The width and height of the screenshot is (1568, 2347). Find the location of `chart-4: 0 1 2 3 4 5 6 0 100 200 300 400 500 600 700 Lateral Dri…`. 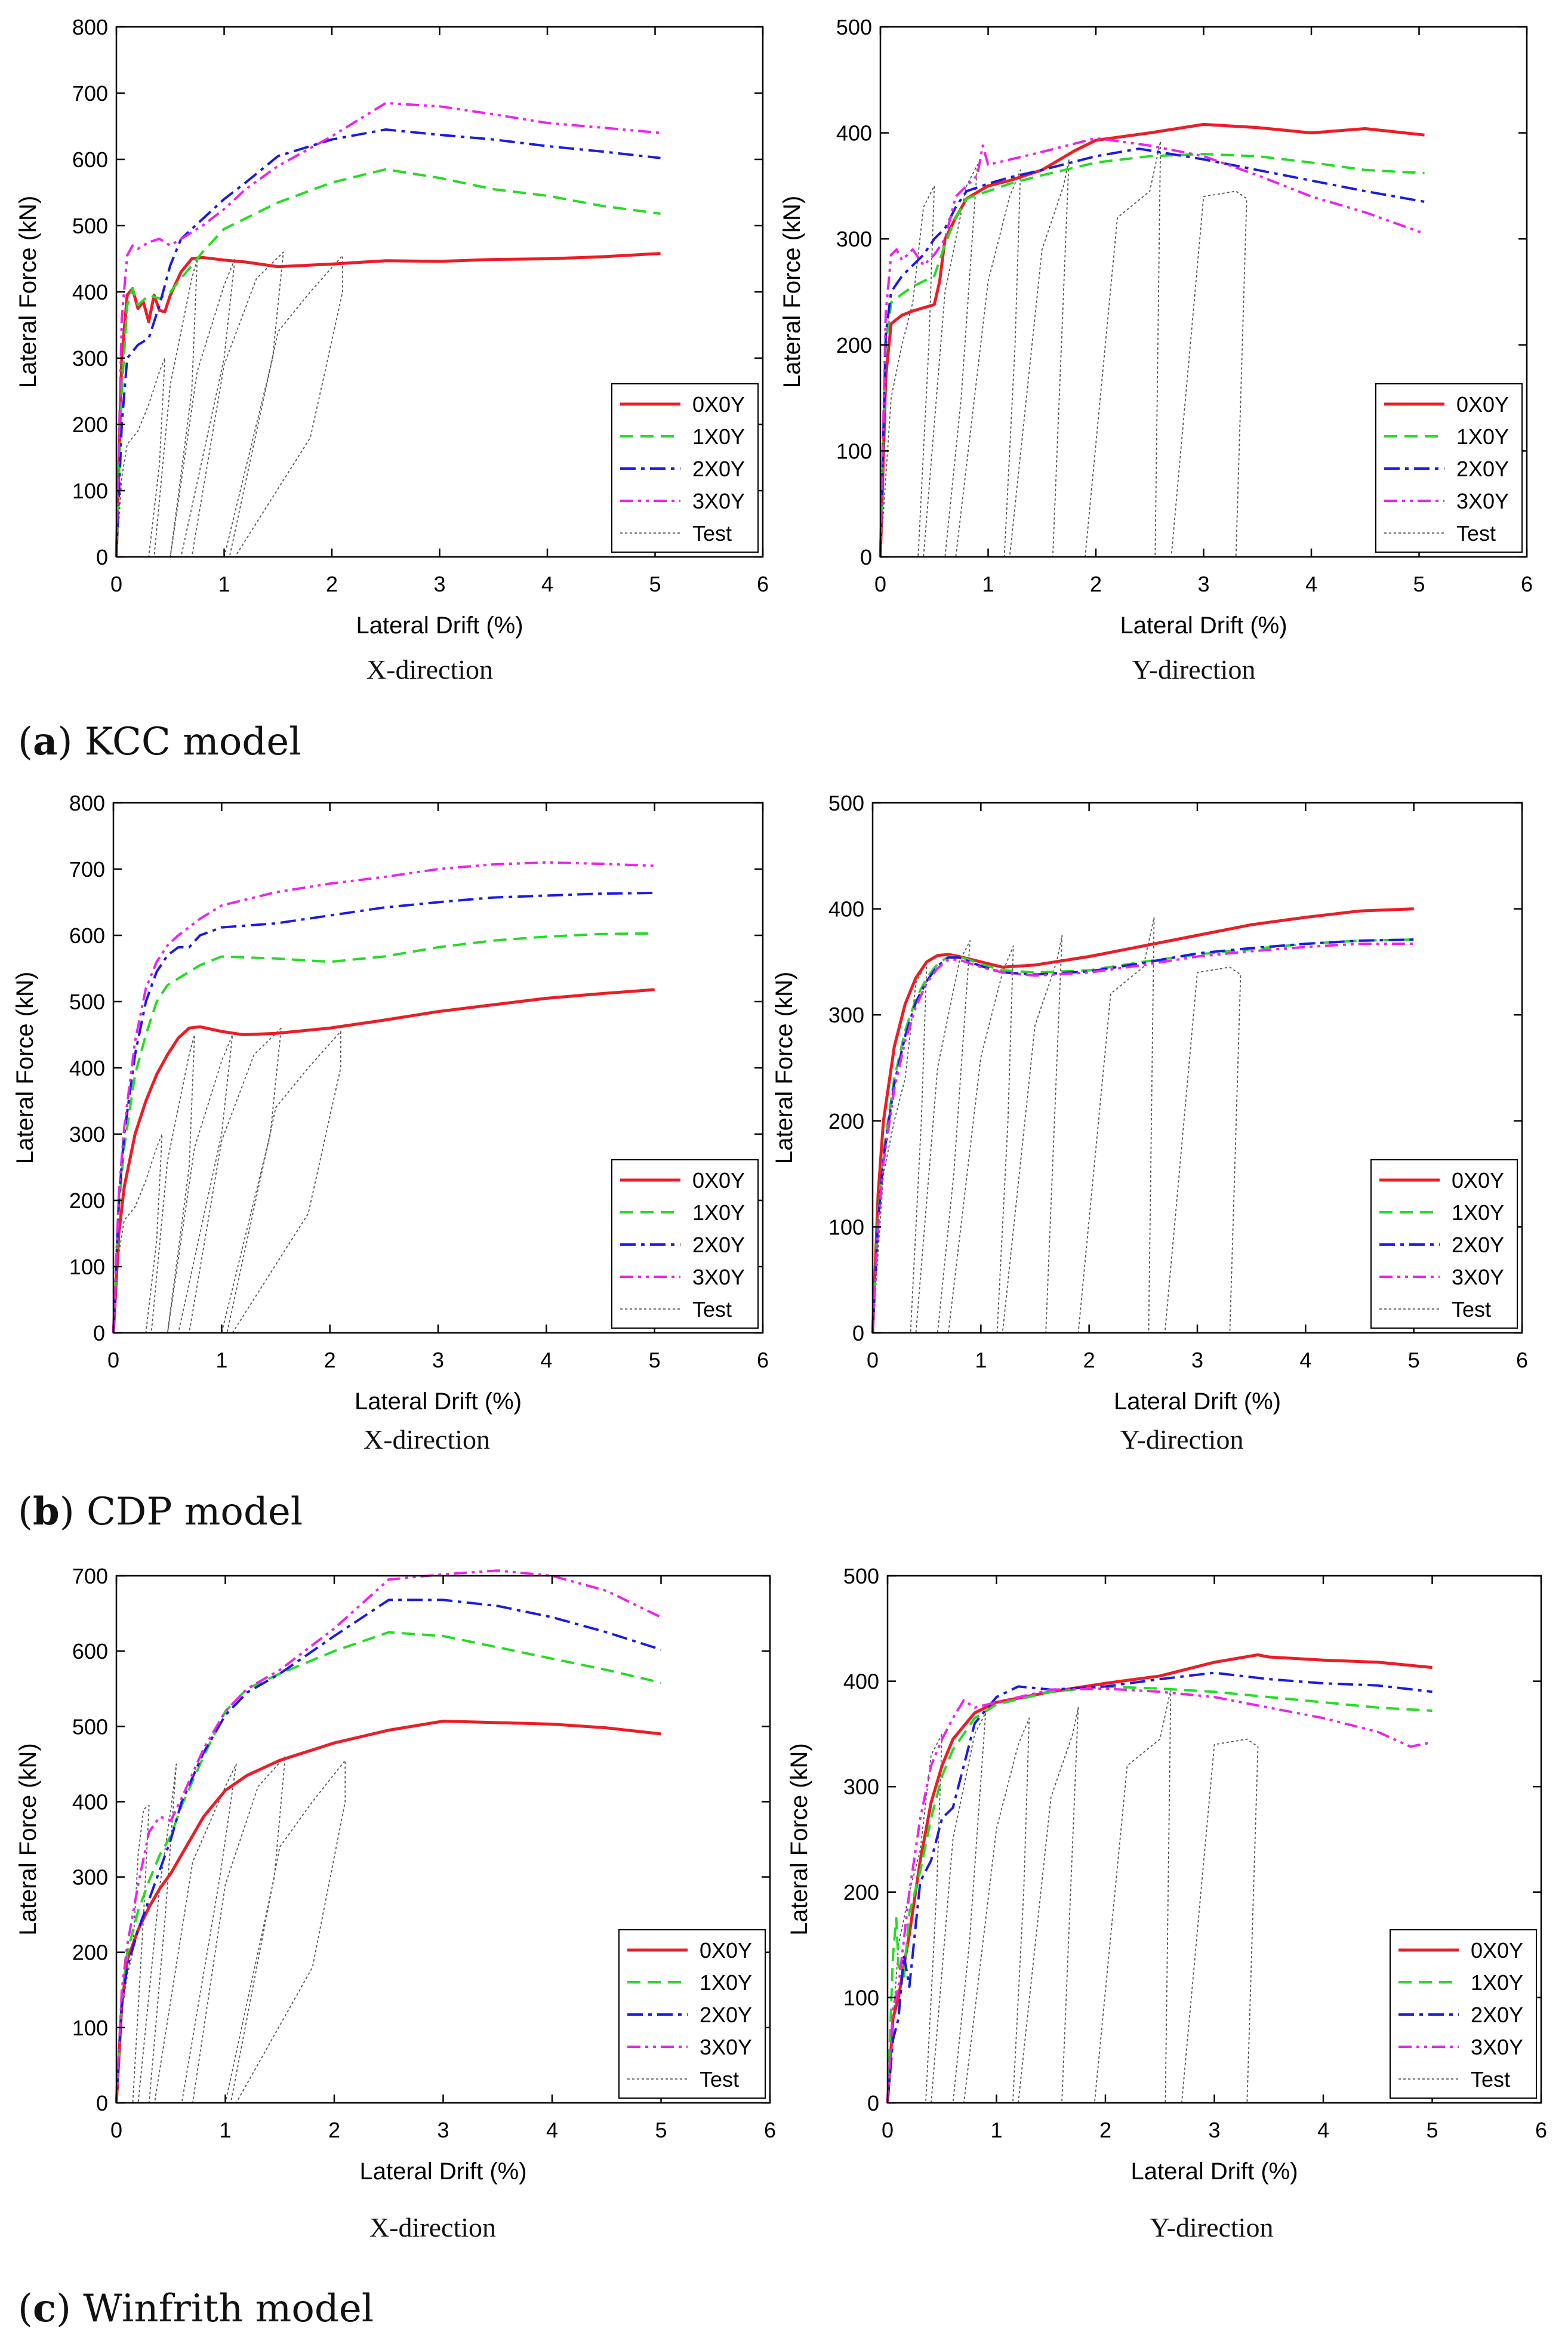

chart-4: 0 1 2 3 4 5 6 0 100 200 300 400 500 600 700 Lateral Dri… is located at coordinates (395, 1874).